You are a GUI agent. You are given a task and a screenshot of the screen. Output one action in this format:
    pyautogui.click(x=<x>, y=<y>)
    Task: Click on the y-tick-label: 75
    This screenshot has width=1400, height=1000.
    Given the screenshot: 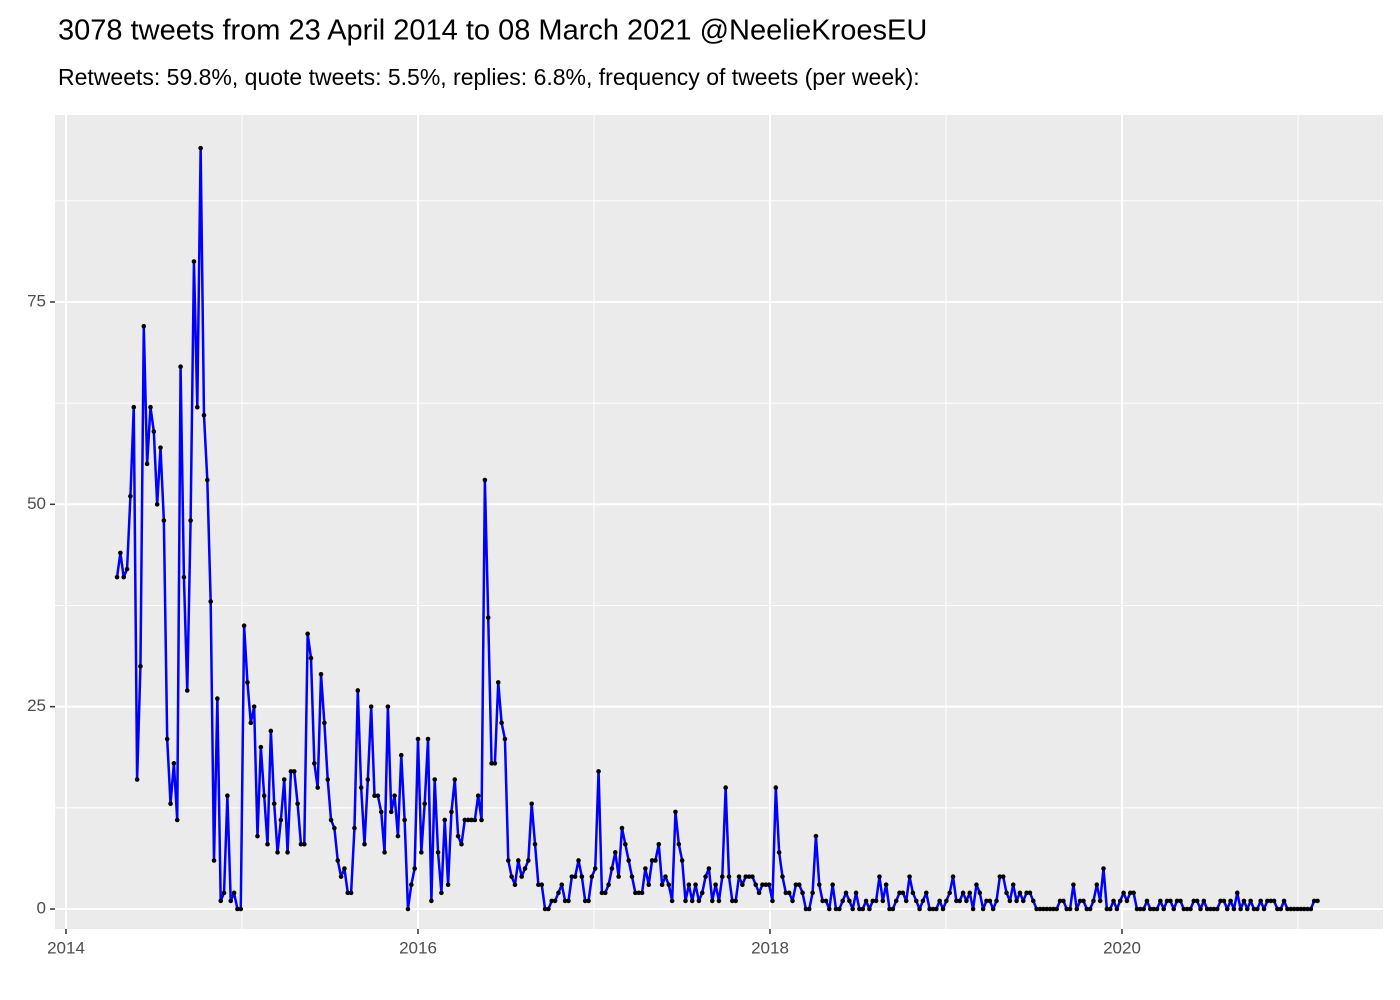 What is the action you would take?
    pyautogui.click(x=36, y=300)
    